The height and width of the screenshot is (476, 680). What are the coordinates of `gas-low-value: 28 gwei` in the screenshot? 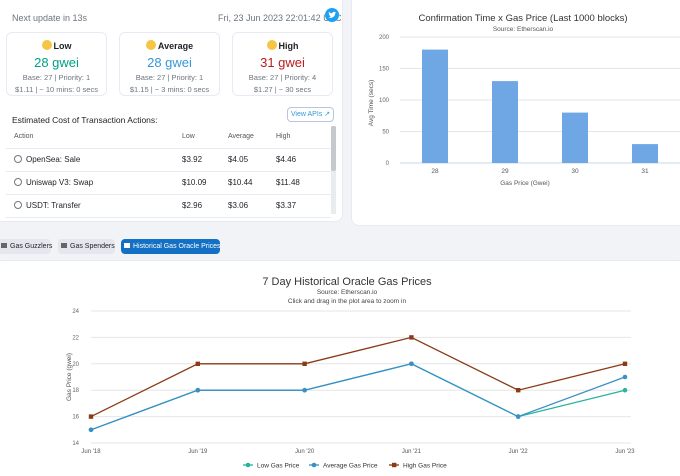 It's located at (56, 62).